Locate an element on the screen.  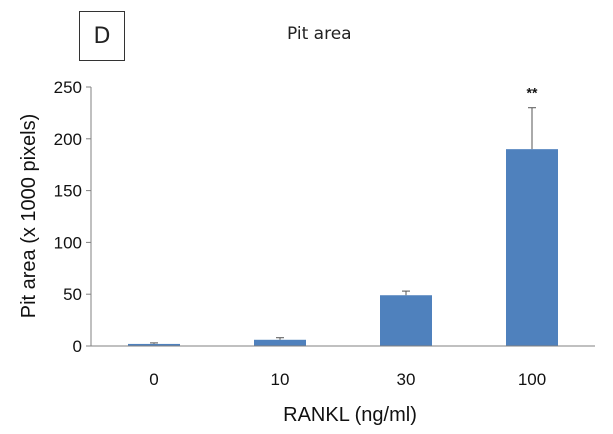
x-tick-label: 10 is located at coordinates (280, 379).